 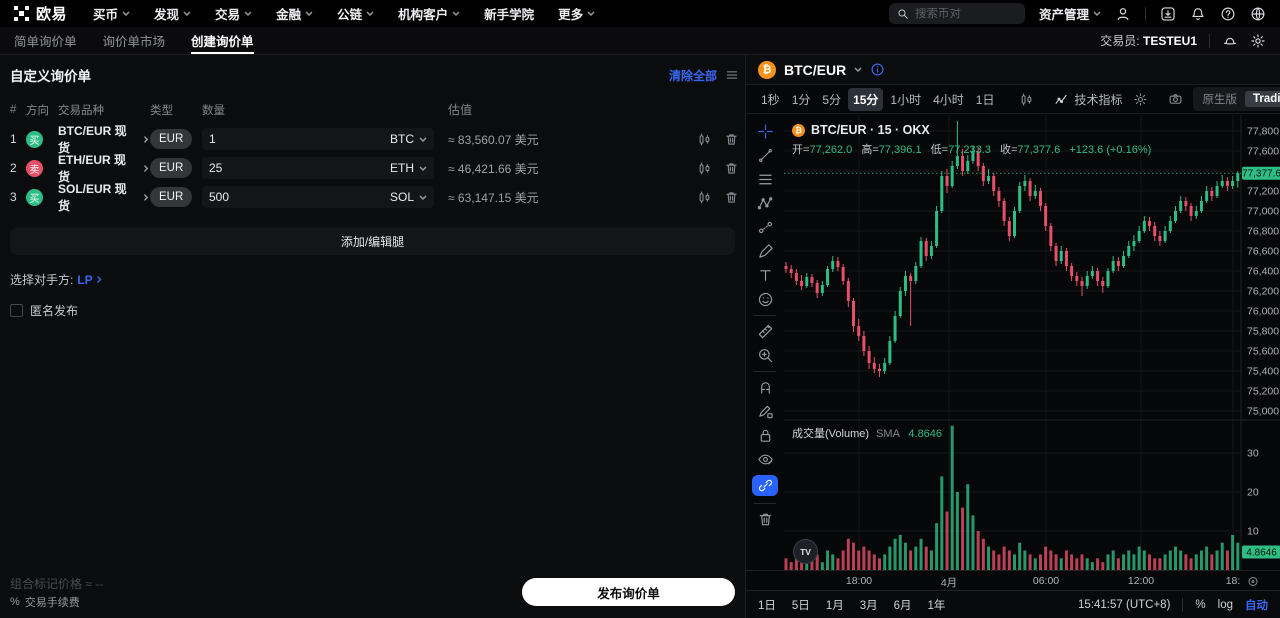 What do you see at coordinates (1088, 99) in the screenshot?
I see `indicators-button: 技术指标` at bounding box center [1088, 99].